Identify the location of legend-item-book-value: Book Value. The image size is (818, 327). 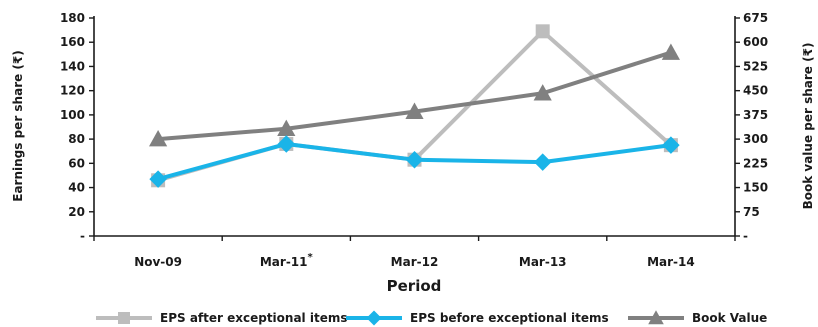
(697, 317).